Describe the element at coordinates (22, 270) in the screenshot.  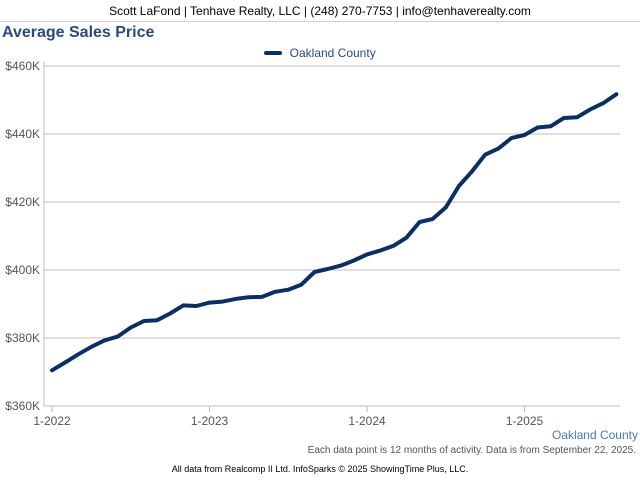
I see `y-tick-label: $400K` at that location.